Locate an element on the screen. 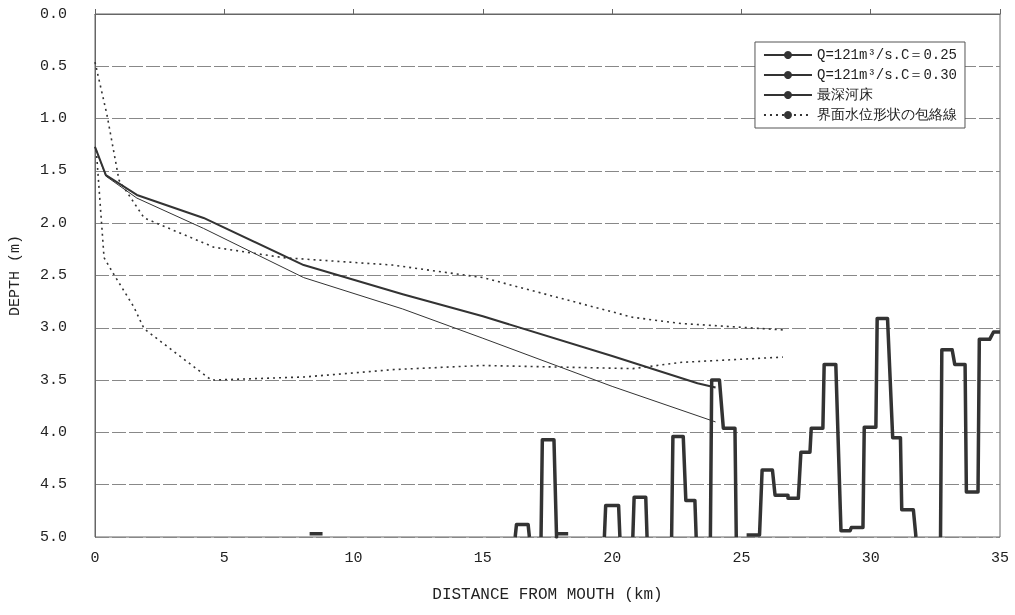  y-tick-label: 2.0 is located at coordinates (53, 223).